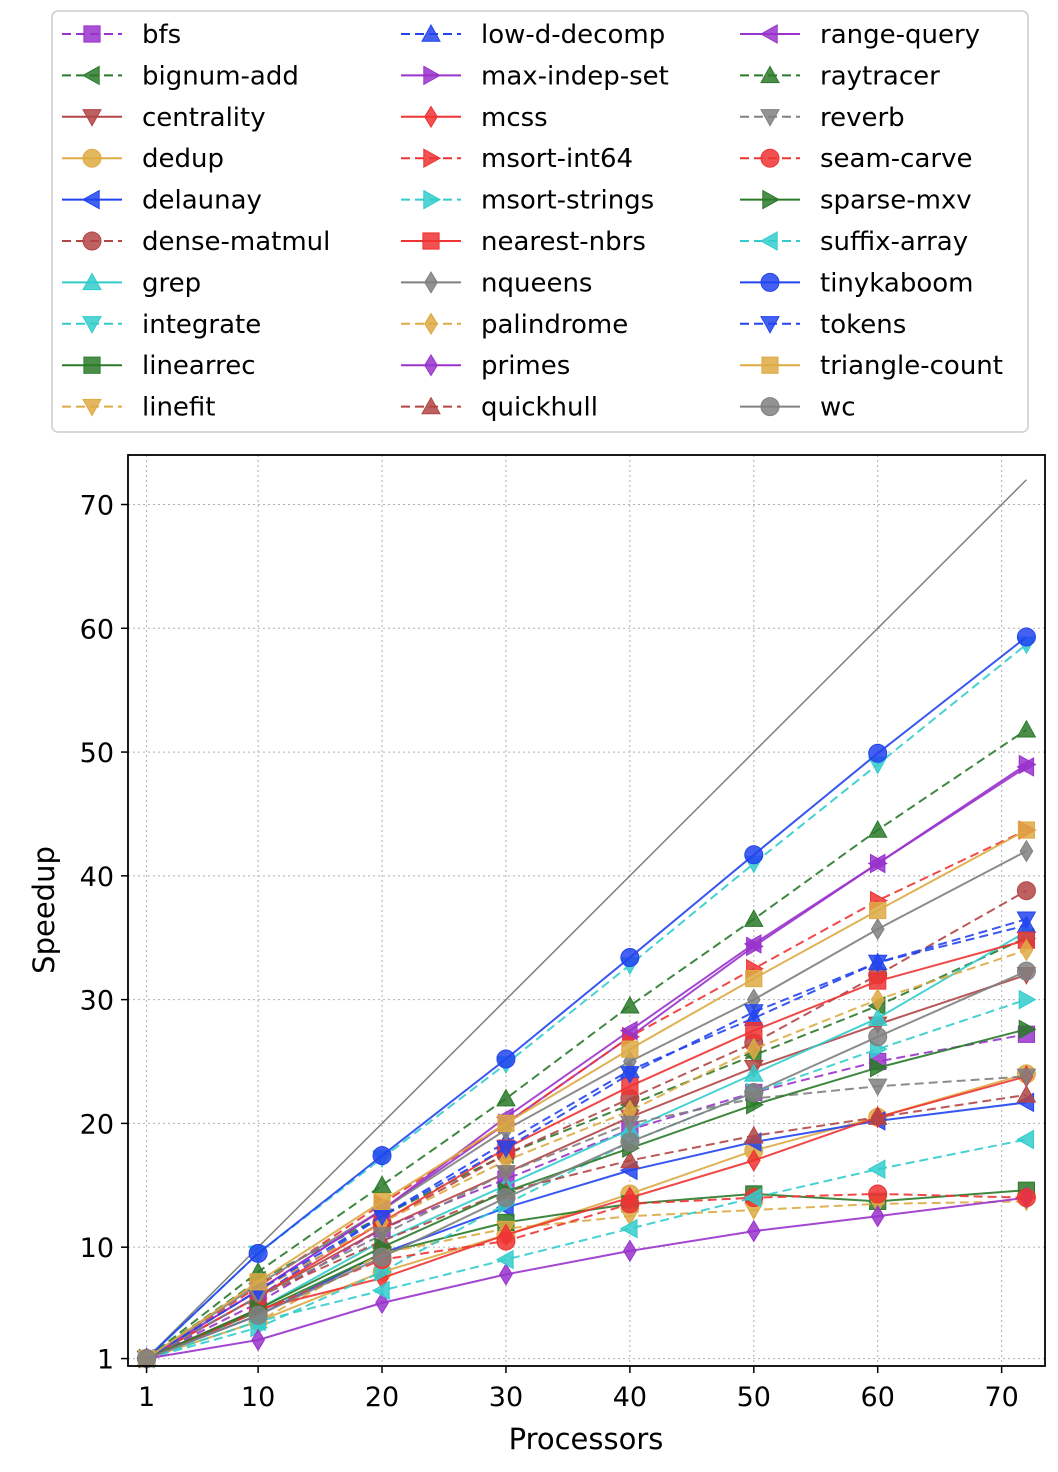 The height and width of the screenshot is (1472, 1058). What do you see at coordinates (97, 753) in the screenshot?
I see `y-tick-label: 50` at bounding box center [97, 753].